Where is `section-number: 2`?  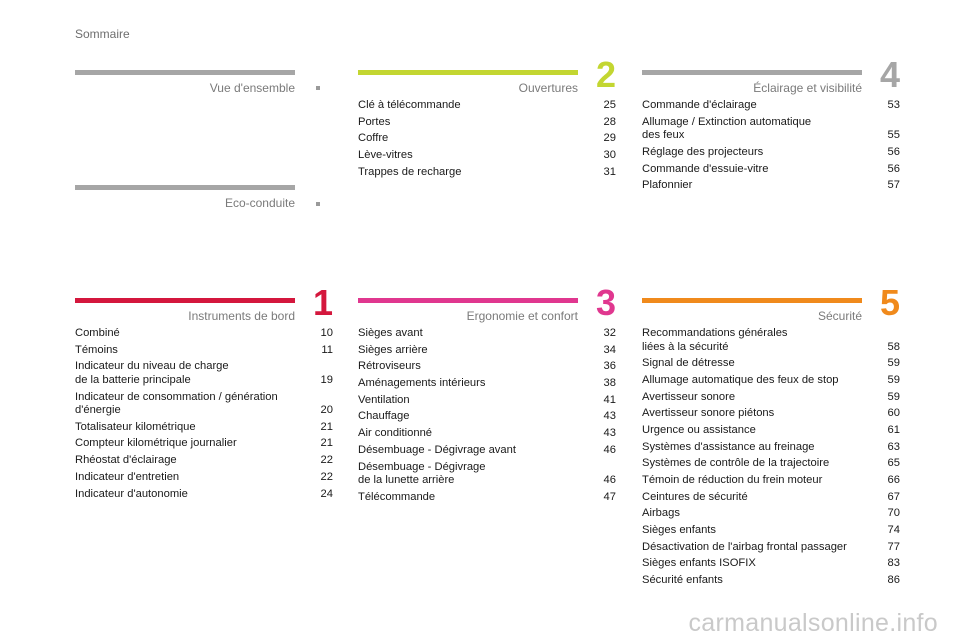
section-number: 2 is located at coordinates (605, 74).